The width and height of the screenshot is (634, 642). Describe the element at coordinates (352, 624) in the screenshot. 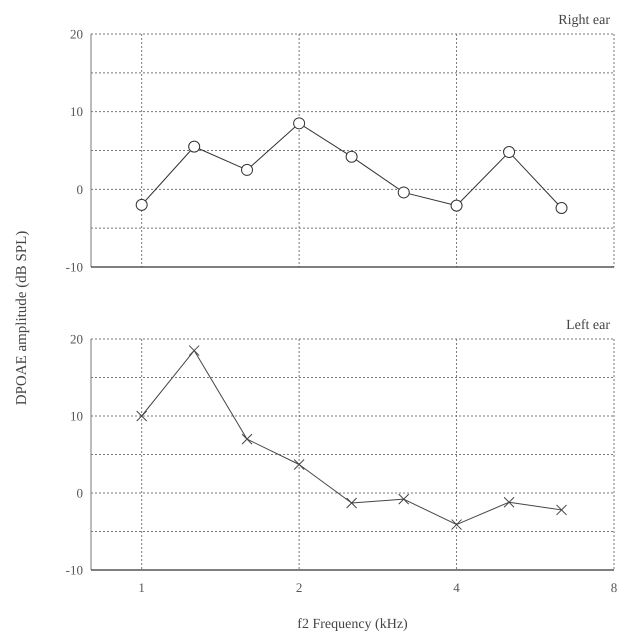

I see `x-axis-title: f2 Frequency (kHz)` at that location.